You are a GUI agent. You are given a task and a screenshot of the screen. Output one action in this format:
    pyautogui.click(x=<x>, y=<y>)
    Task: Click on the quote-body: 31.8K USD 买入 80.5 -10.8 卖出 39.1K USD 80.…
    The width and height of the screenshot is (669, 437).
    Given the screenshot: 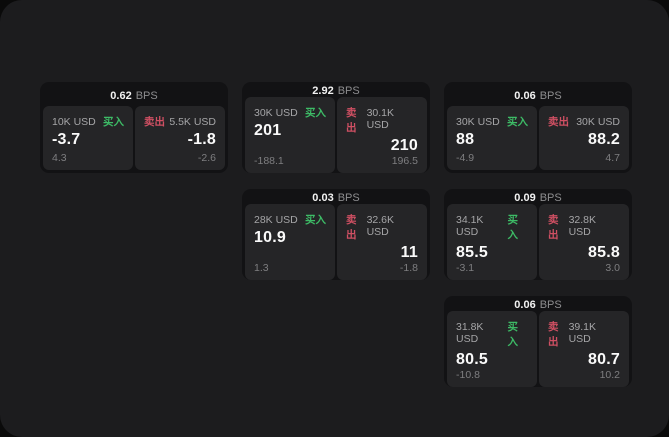 What is the action you would take?
    pyautogui.click(x=538, y=349)
    